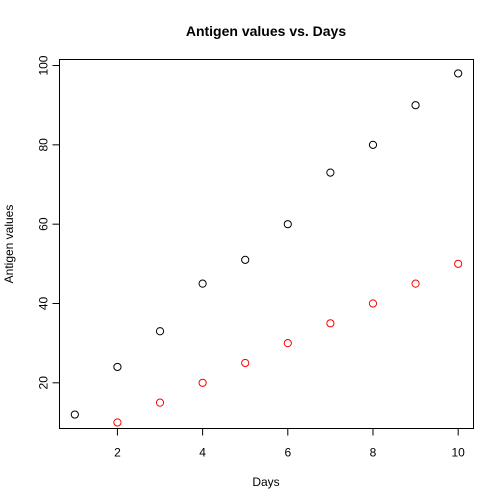  I want to click on y-axis-label: Antigen values, so click(9, 244).